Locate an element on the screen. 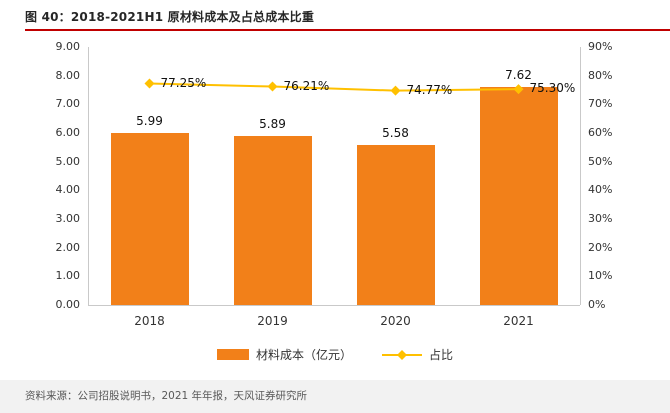 The width and height of the screenshot is (670, 413). chart-legend: 材料成本（亿元） 占比 is located at coordinates (335, 354).